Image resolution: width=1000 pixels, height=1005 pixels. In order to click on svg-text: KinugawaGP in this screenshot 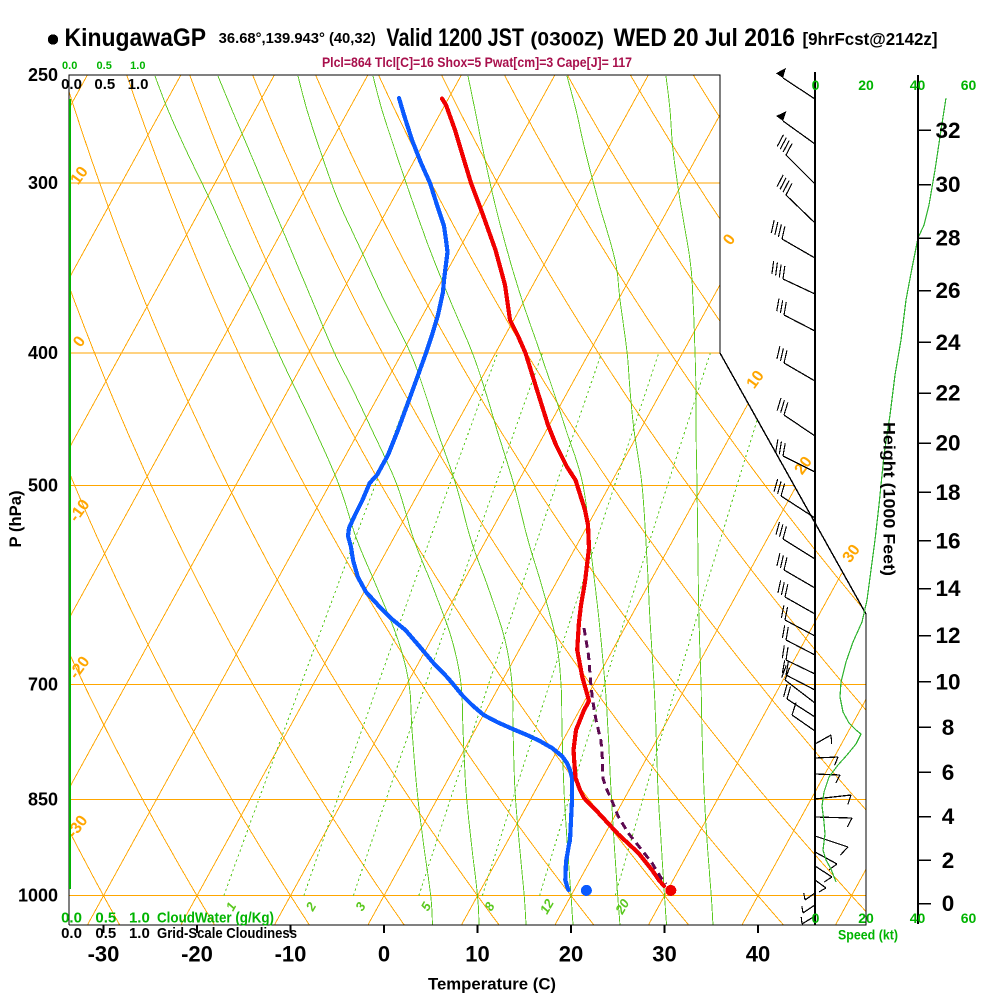, I will do `click(136, 38)`.